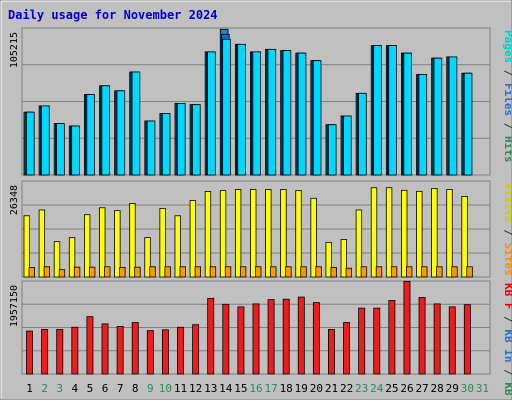 This screenshot has height=404, width=512. I want to click on x-tick-label: 15, so click(240, 388).